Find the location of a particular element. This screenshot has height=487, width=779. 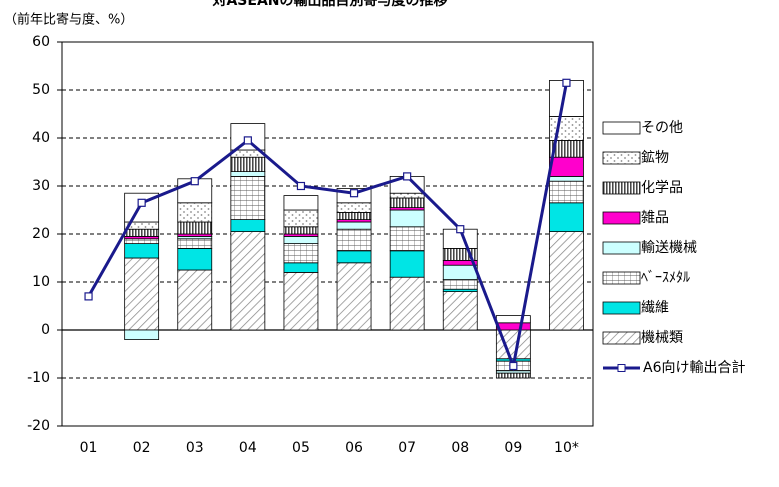

legend-label: 鉱物 is located at coordinates (655, 157).